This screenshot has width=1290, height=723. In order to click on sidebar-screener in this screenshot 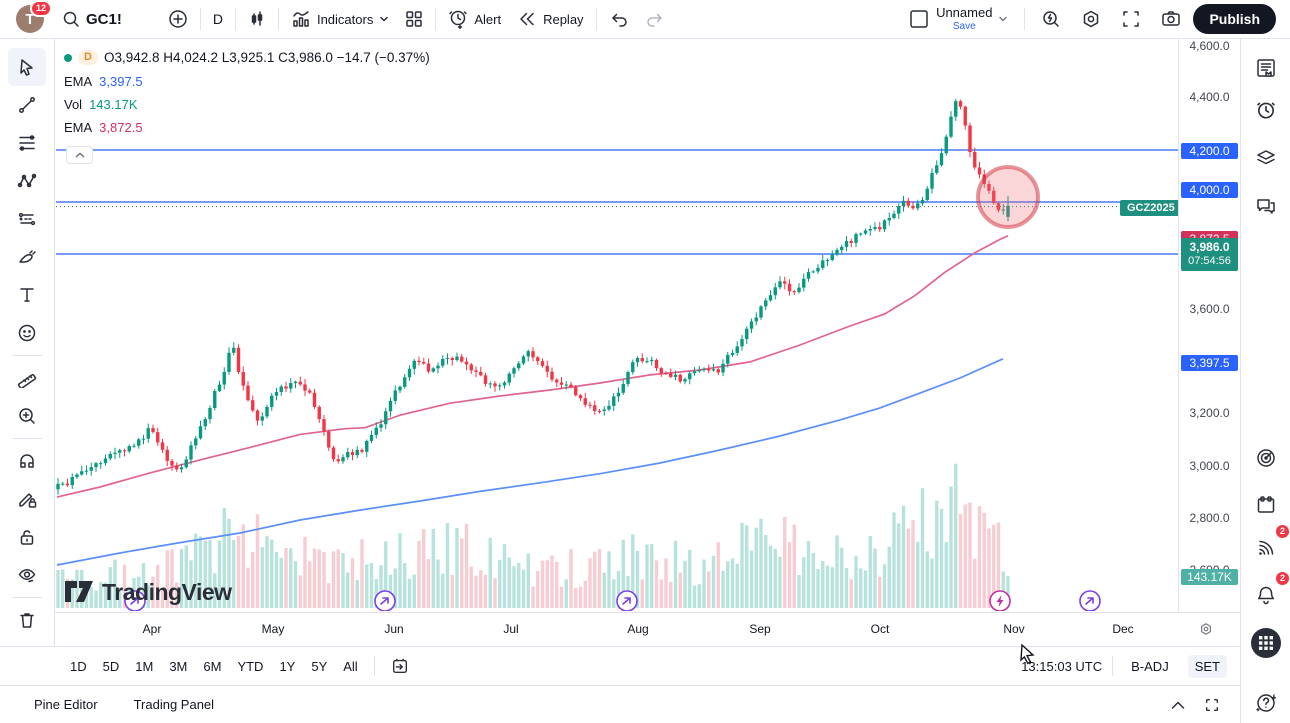, I will do `click(1266, 458)`.